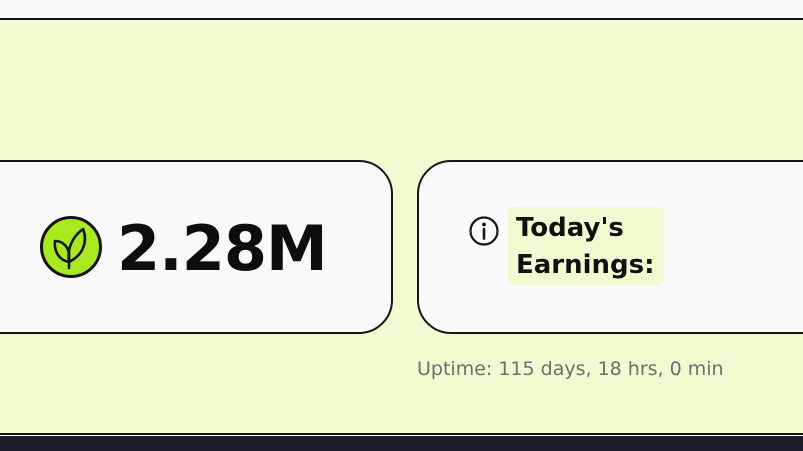  I want to click on bottom-bar, so click(401, 443).